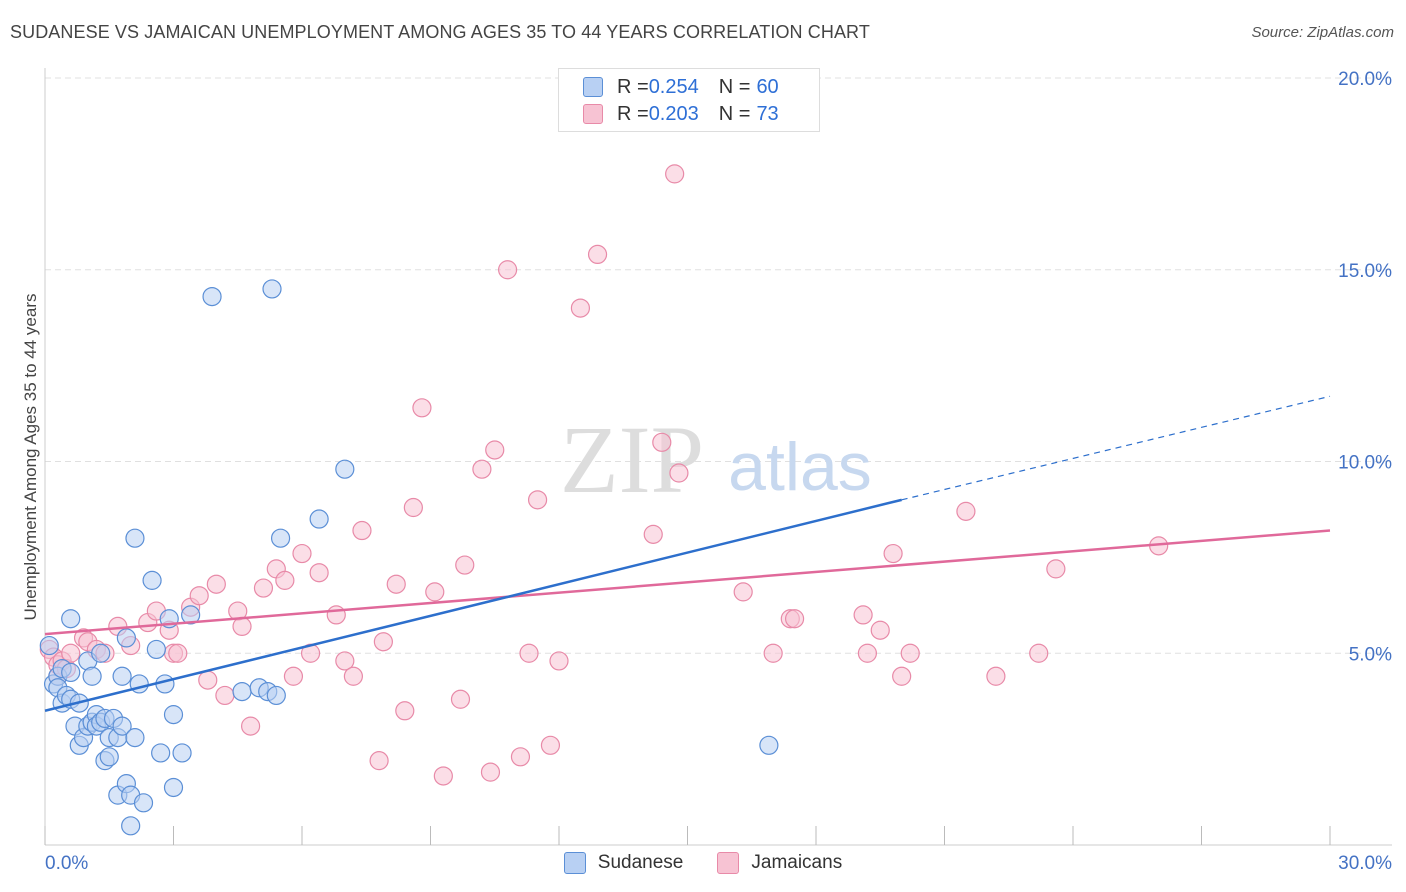 This screenshot has height=892, width=1406. What do you see at coordinates (1322, 32) in the screenshot?
I see `source-label: Source: ZipAtlas.com` at bounding box center [1322, 32].